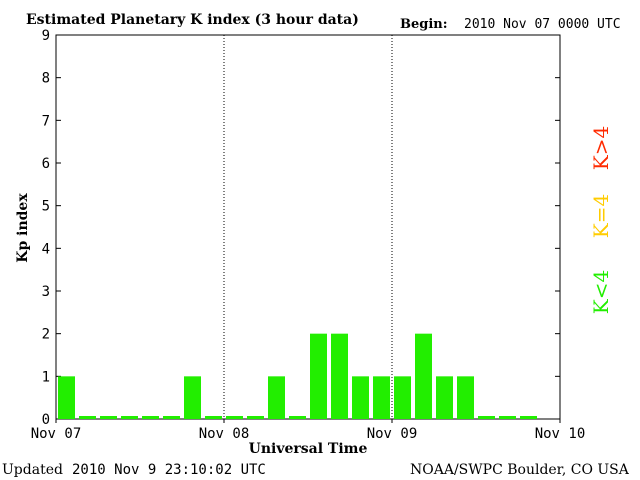 The image size is (640, 480). I want to click on y-tick-label: 1, so click(46, 377).